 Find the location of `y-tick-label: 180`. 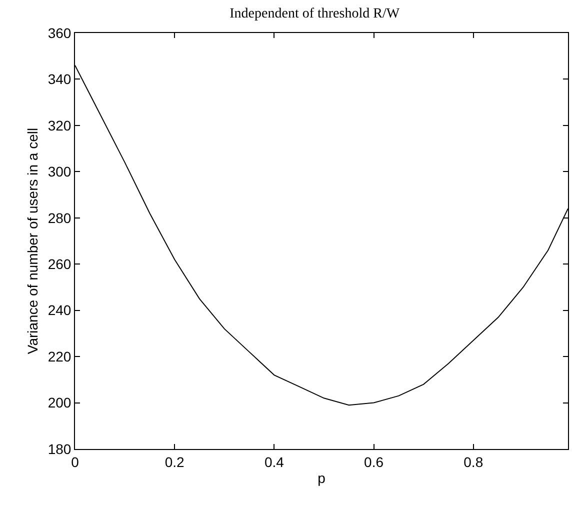

y-tick-label: 180 is located at coordinates (60, 448).